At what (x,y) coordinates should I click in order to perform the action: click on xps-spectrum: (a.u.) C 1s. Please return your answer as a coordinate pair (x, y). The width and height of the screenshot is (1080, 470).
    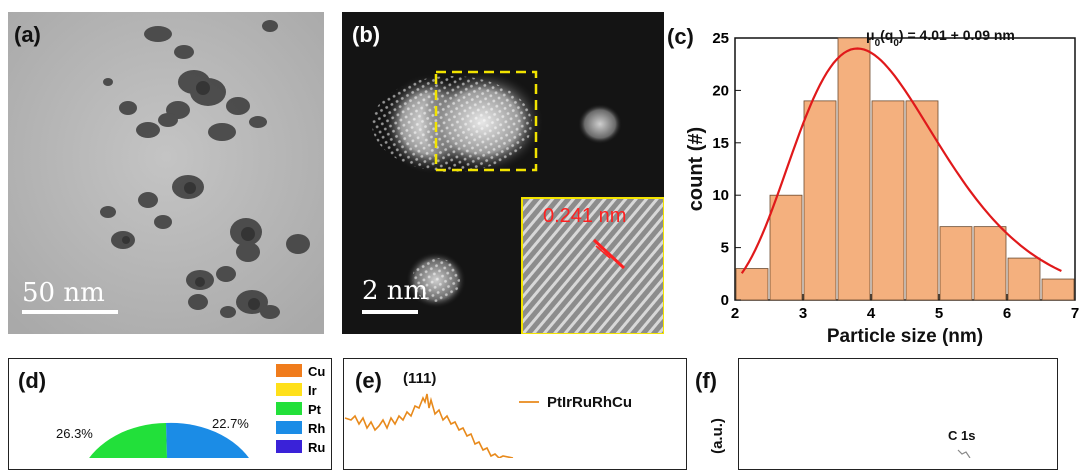
    Looking at the image, I should click on (842, 438).